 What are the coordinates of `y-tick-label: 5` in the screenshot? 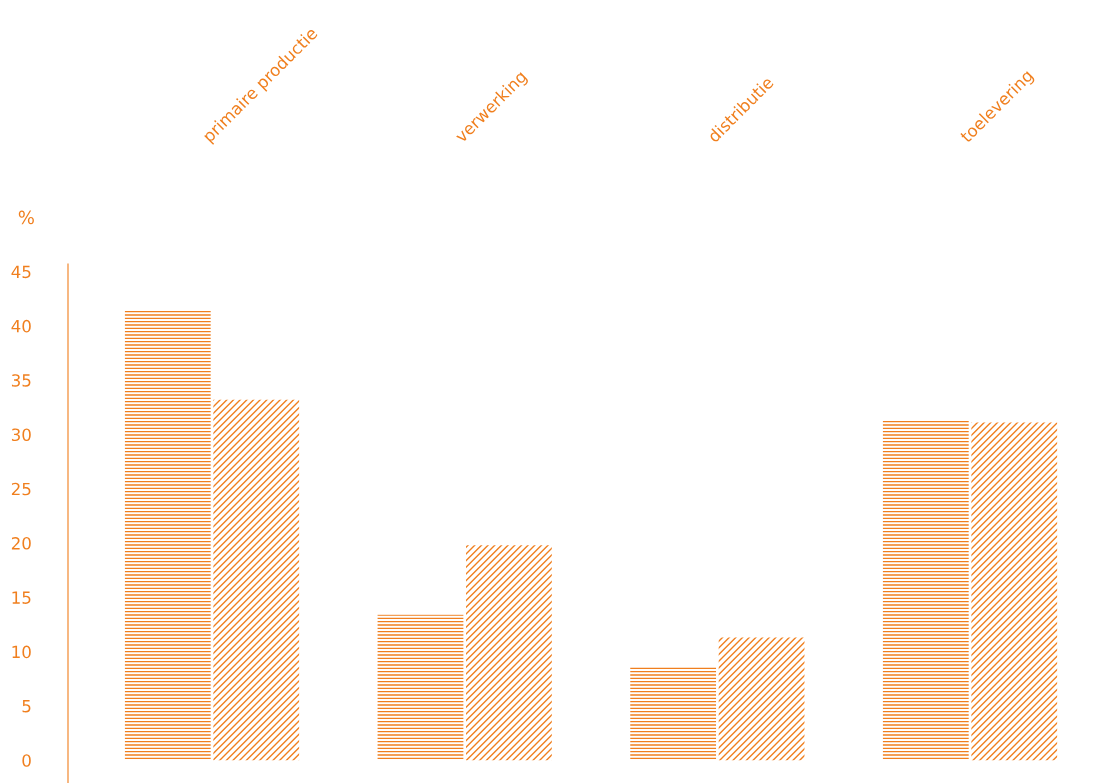 It's located at (26, 706).